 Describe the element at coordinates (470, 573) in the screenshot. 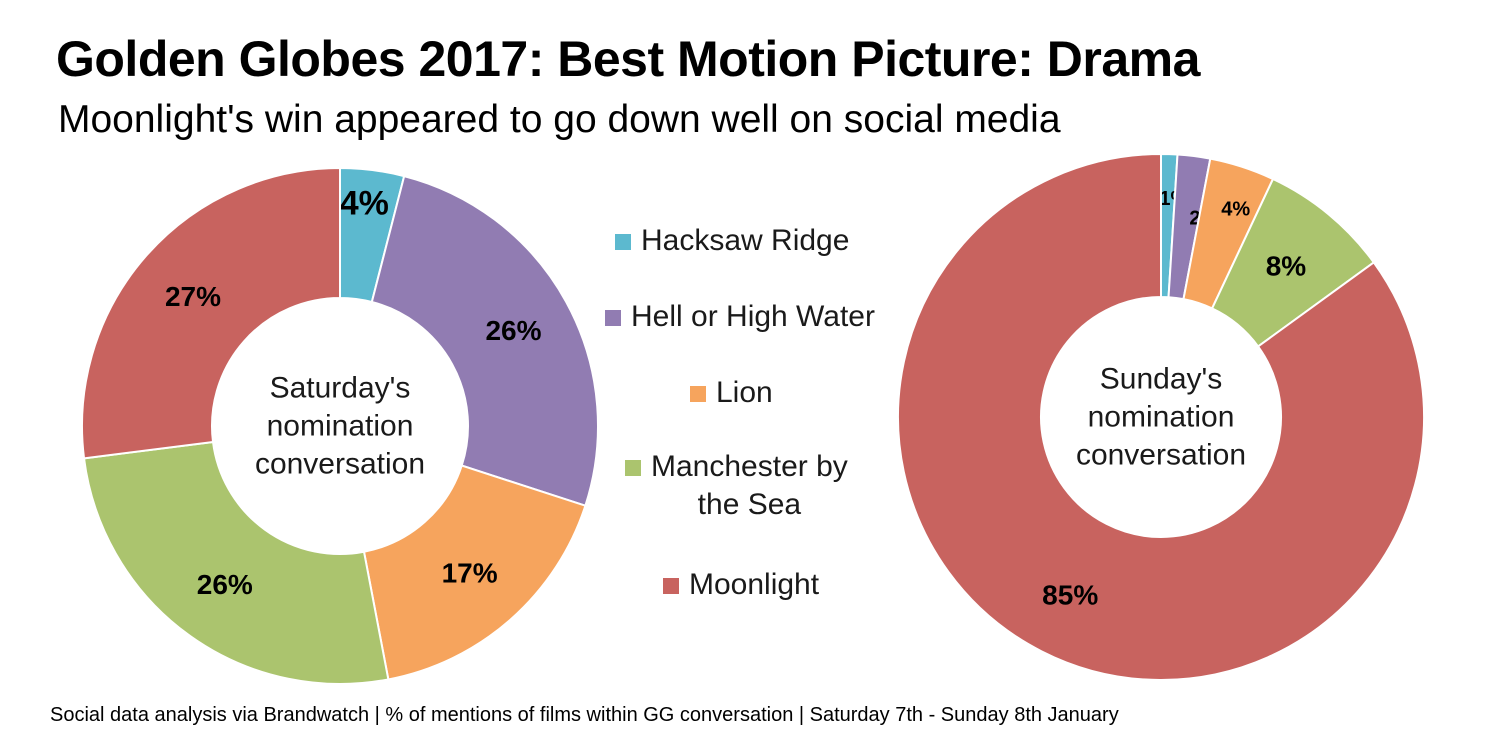

I see `slice-data-label: 17%` at that location.